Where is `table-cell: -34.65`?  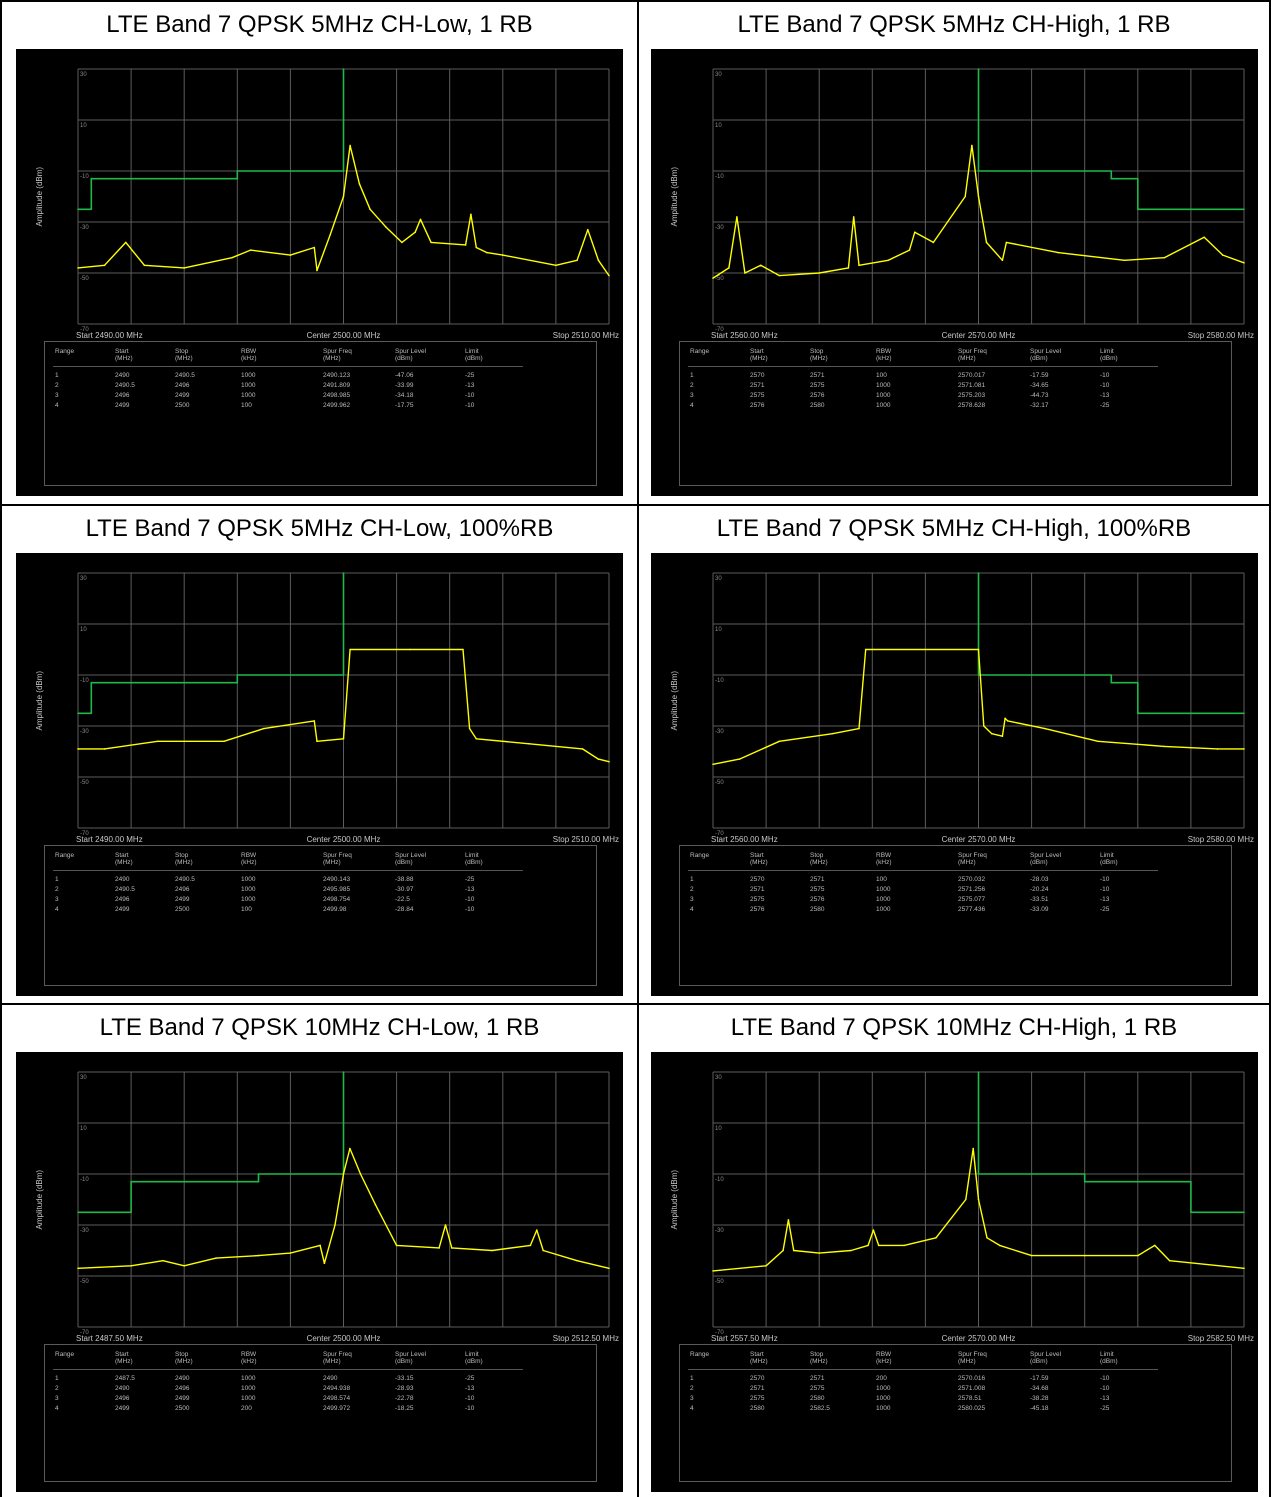
table-cell: -34.65 is located at coordinates (1039, 385).